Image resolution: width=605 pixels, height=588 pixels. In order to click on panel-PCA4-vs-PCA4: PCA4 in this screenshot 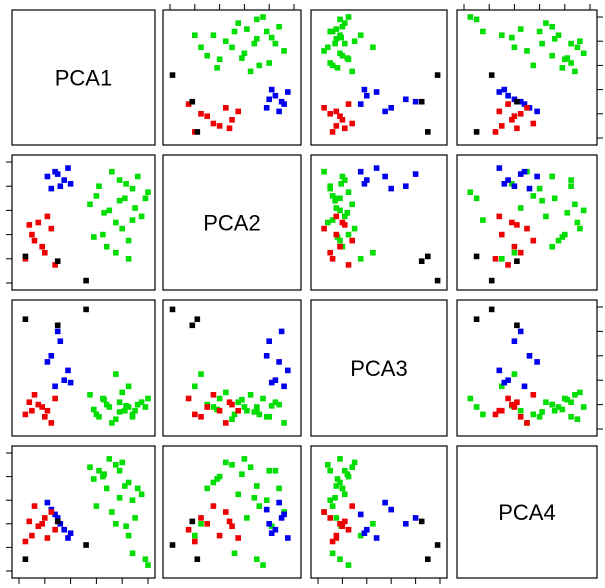, I will do `click(527, 512)`.